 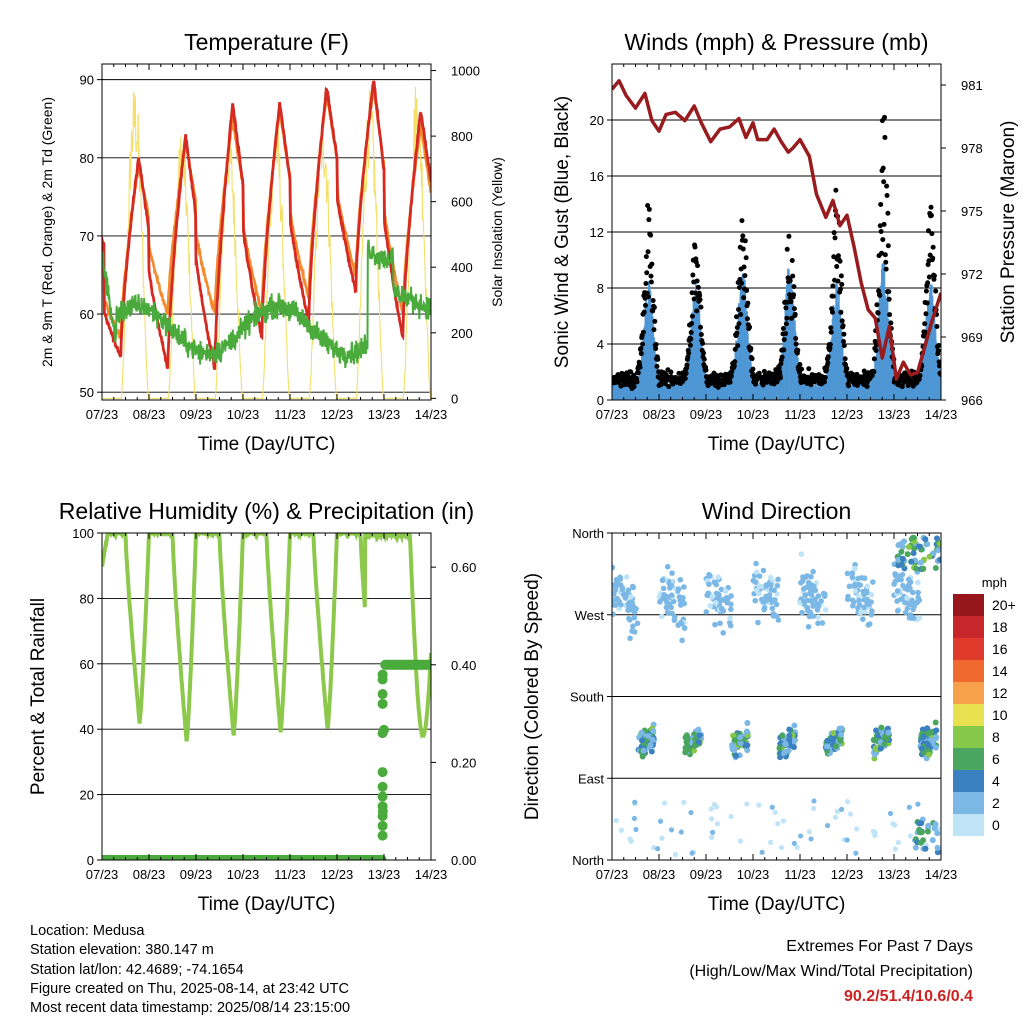 What do you see at coordinates (90, 860) in the screenshot?
I see `y-tick-label: 0` at bounding box center [90, 860].